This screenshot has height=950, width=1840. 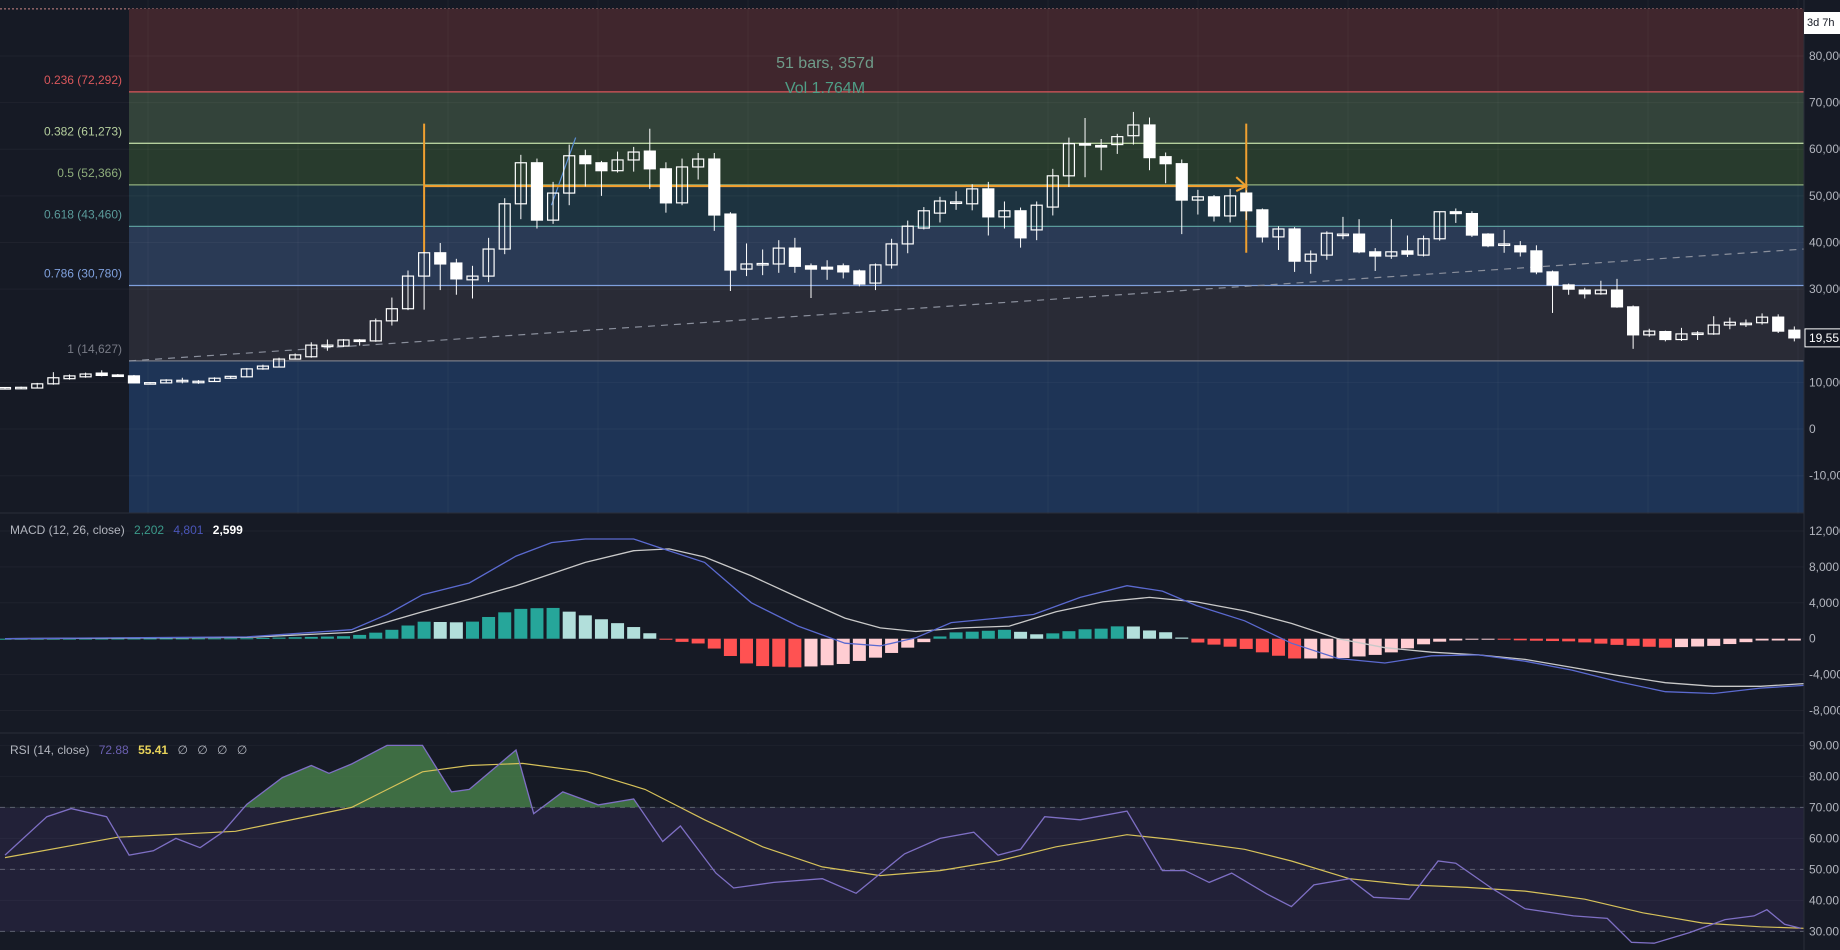 I want to click on fib-level-label: 0.236 (72,292), so click(x=83, y=80).